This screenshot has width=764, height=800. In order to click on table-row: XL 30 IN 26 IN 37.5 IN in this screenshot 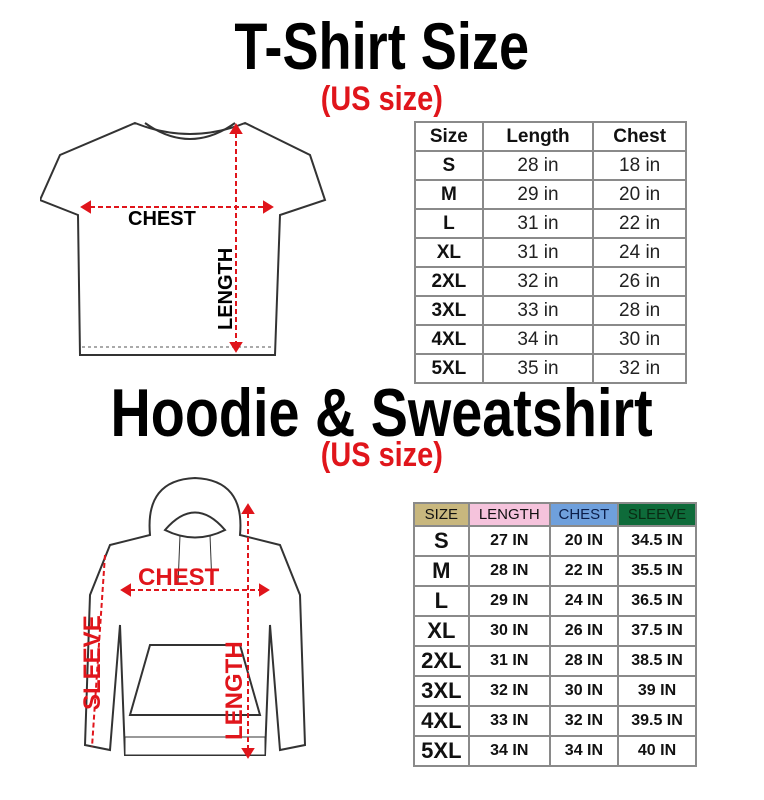, I will do `click(555, 631)`.